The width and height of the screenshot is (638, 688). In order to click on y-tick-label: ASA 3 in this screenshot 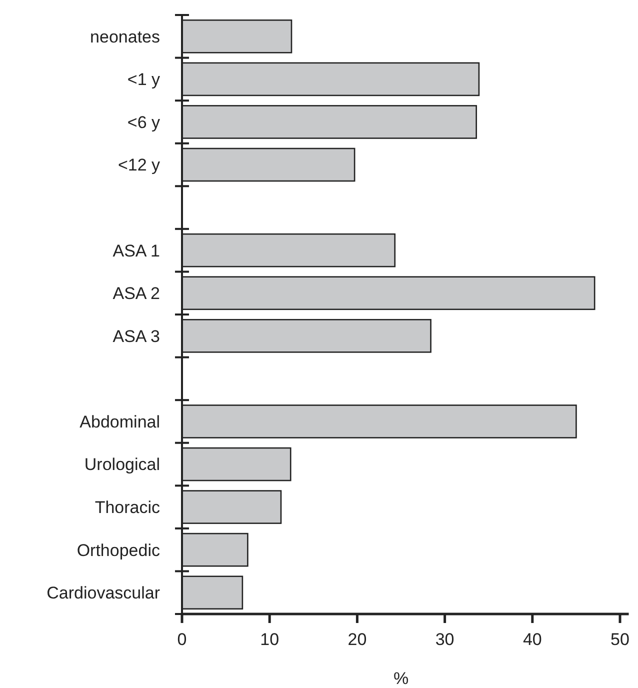, I will do `click(136, 336)`.